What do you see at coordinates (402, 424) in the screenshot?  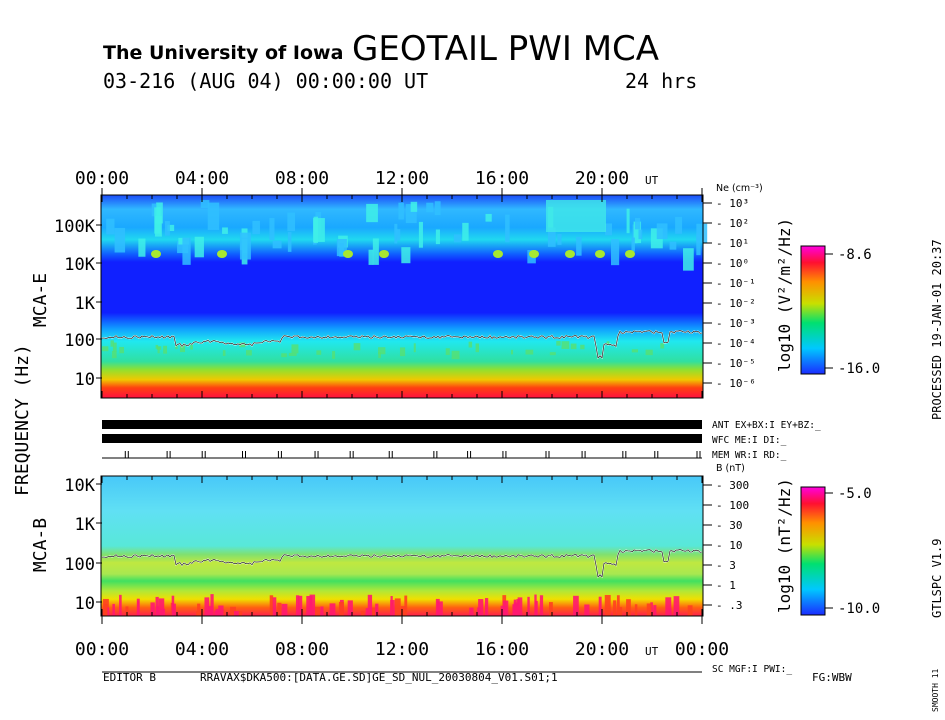 I see `ant-status-bar` at bounding box center [402, 424].